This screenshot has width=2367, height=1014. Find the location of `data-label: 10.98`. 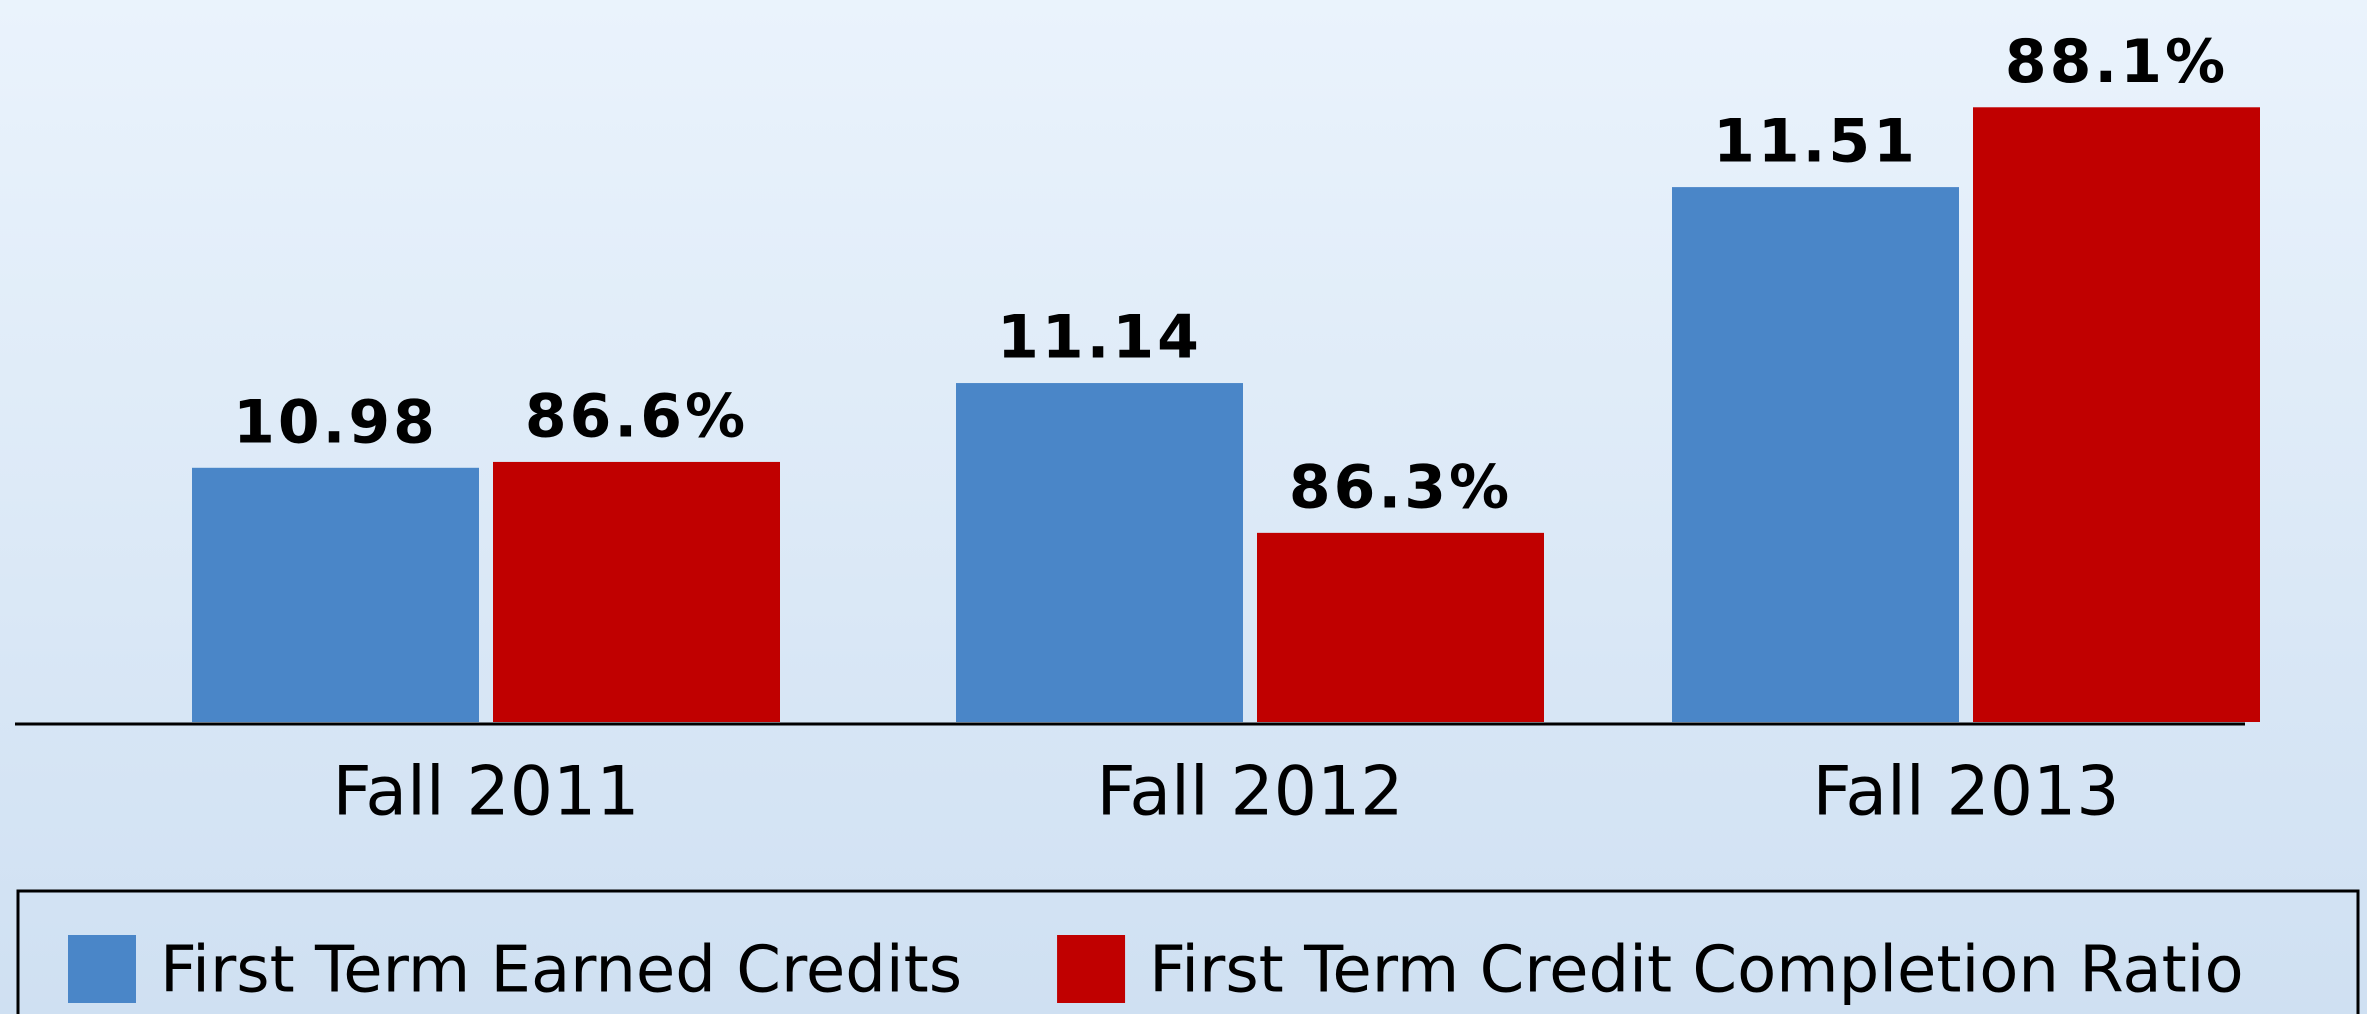

data-label: 10.98 is located at coordinates (335, 422).